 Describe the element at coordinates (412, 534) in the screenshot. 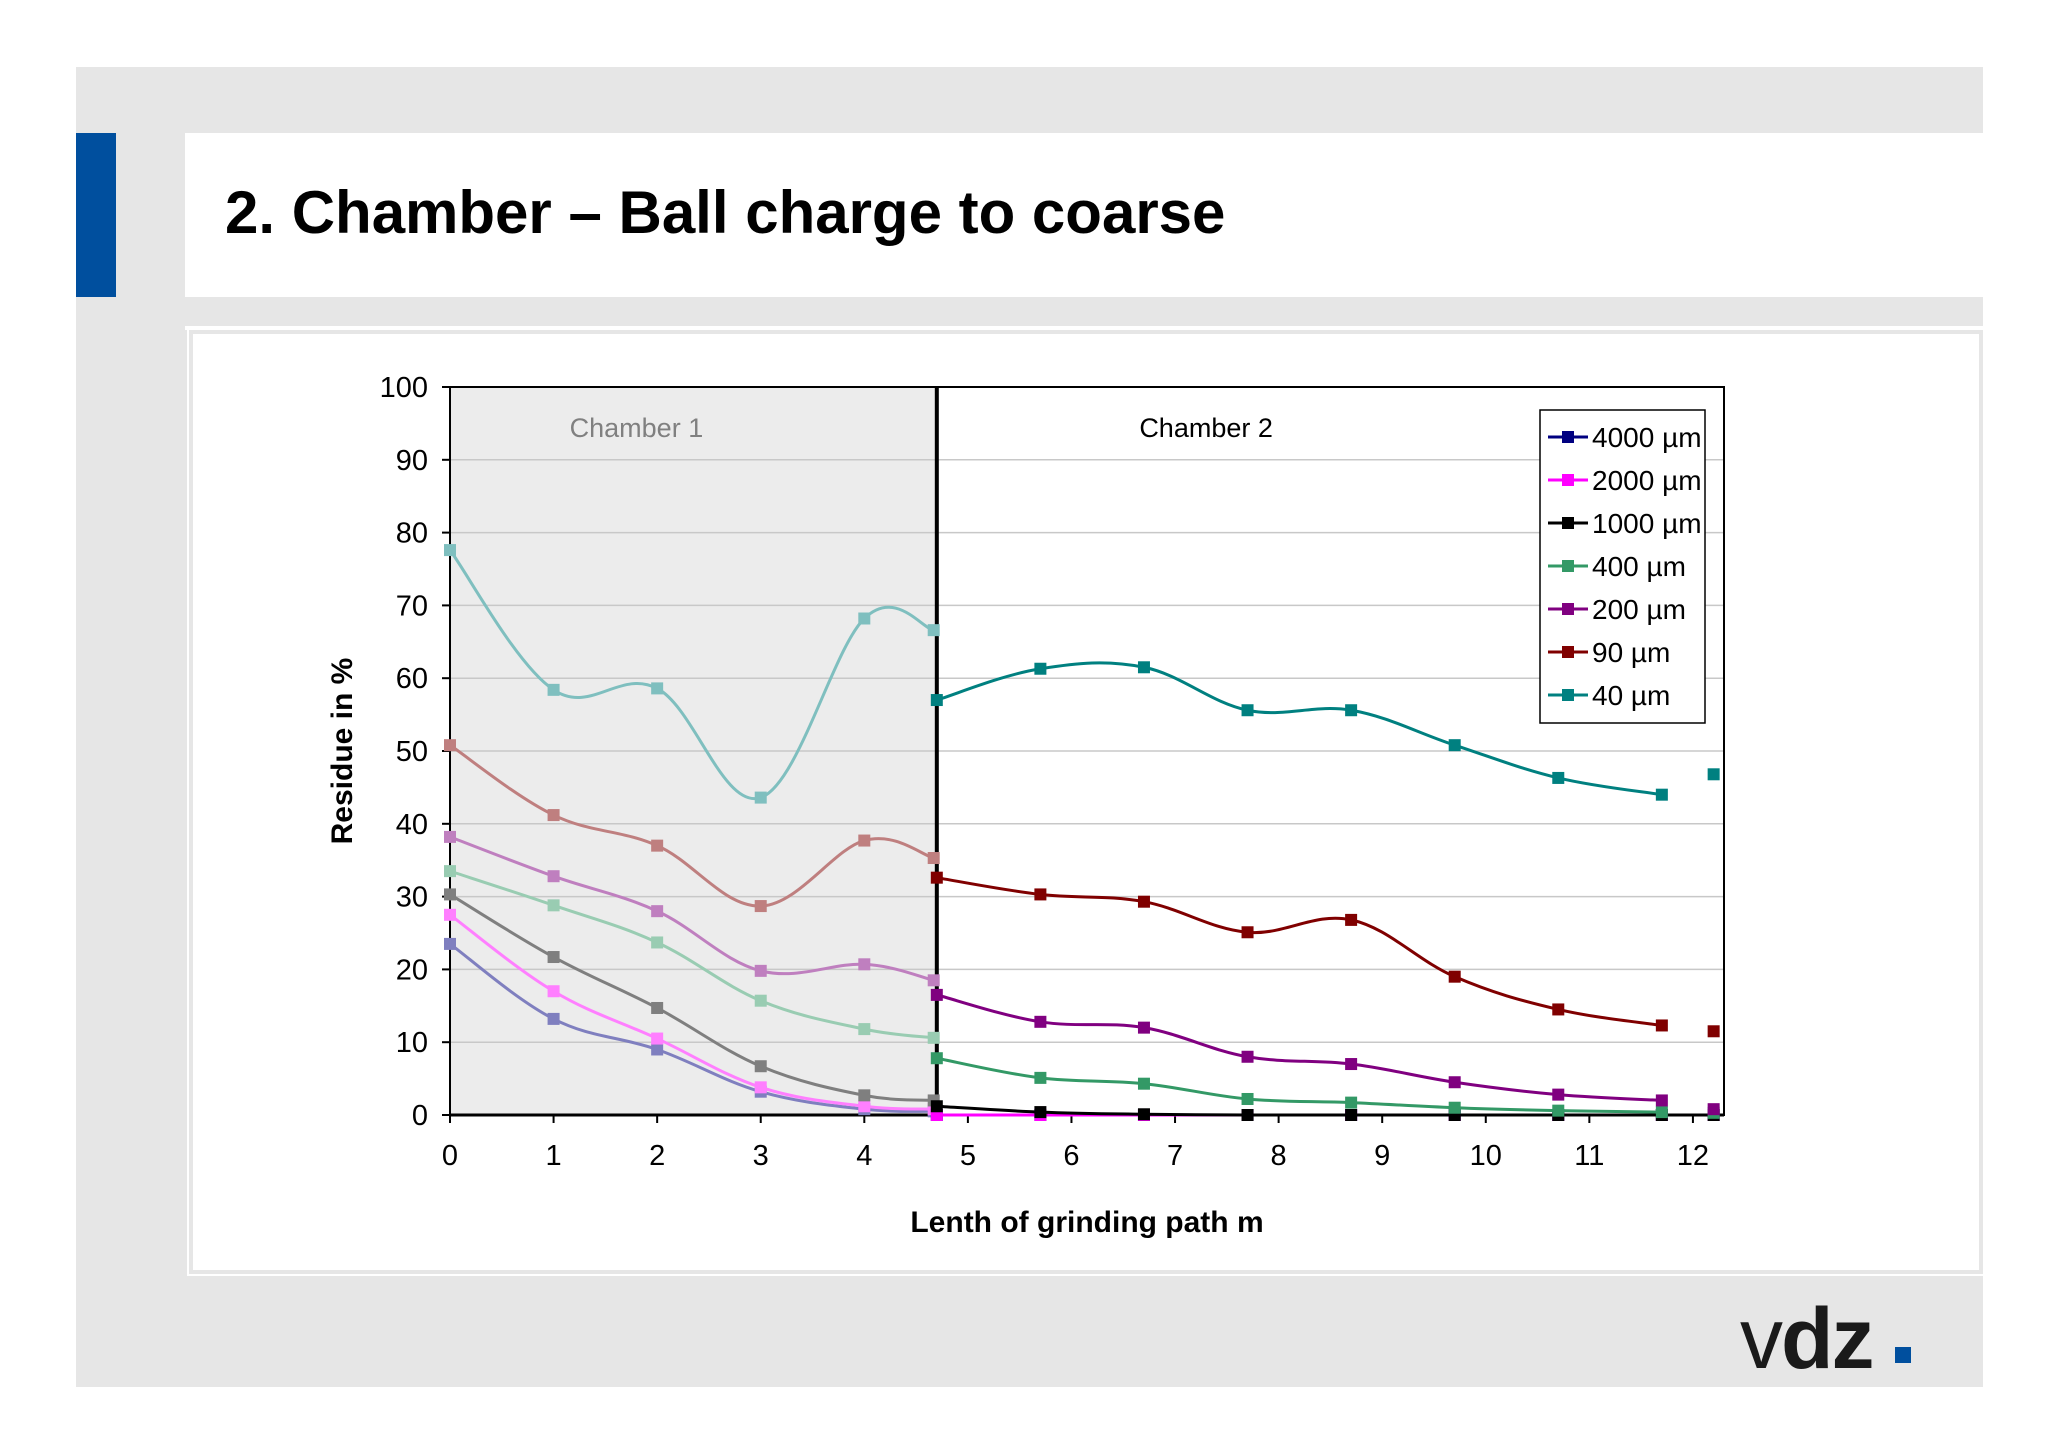

I see `y-tick-label: 80` at that location.